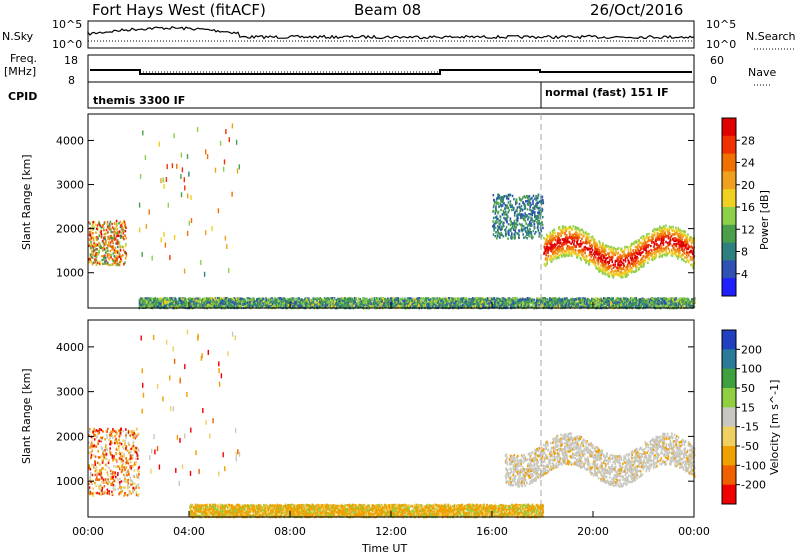 The height and width of the screenshot is (558, 800). What do you see at coordinates (771, 36) in the screenshot?
I see `noise-right-label: N.Search` at bounding box center [771, 36].